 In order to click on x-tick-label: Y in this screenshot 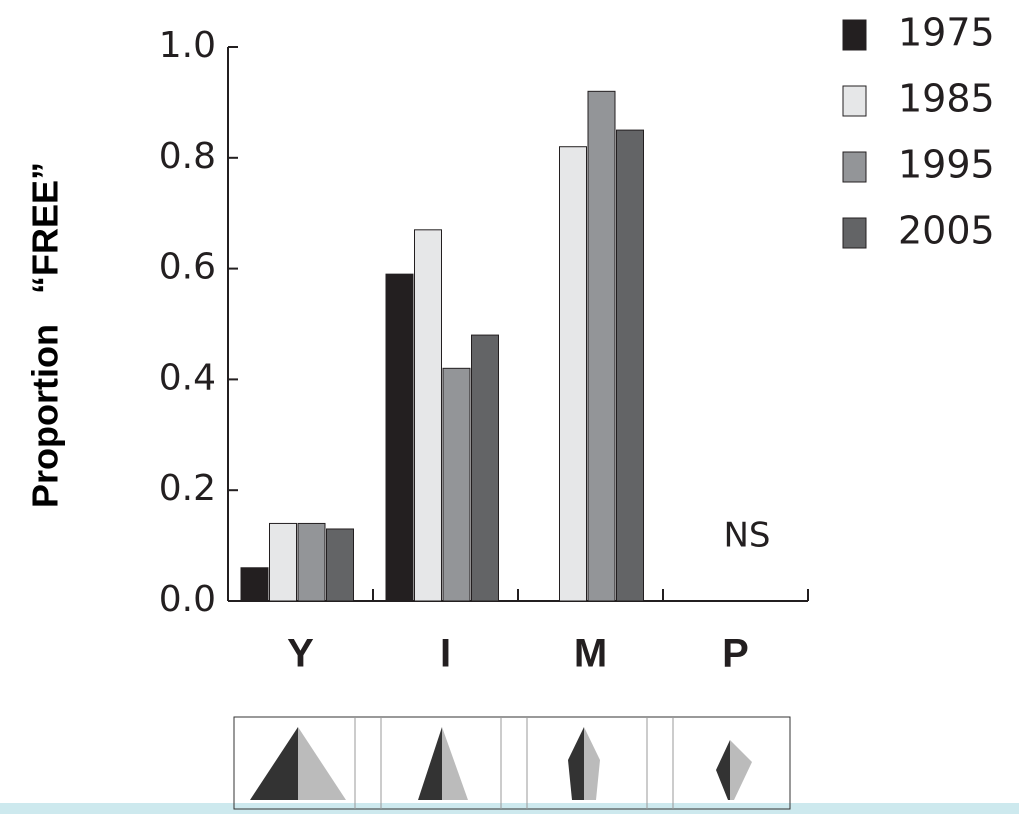, I will do `click(300, 654)`.